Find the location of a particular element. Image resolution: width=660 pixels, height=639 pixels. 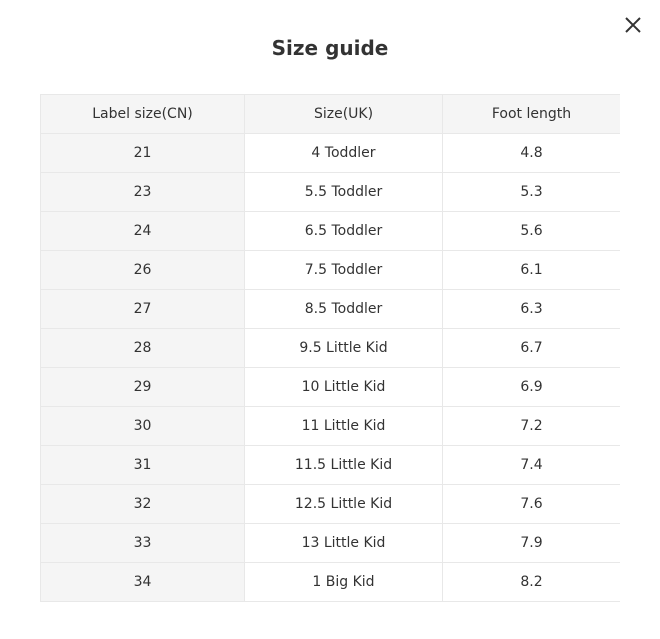

size-uk-cell: 4 Toddler is located at coordinates (343, 153).